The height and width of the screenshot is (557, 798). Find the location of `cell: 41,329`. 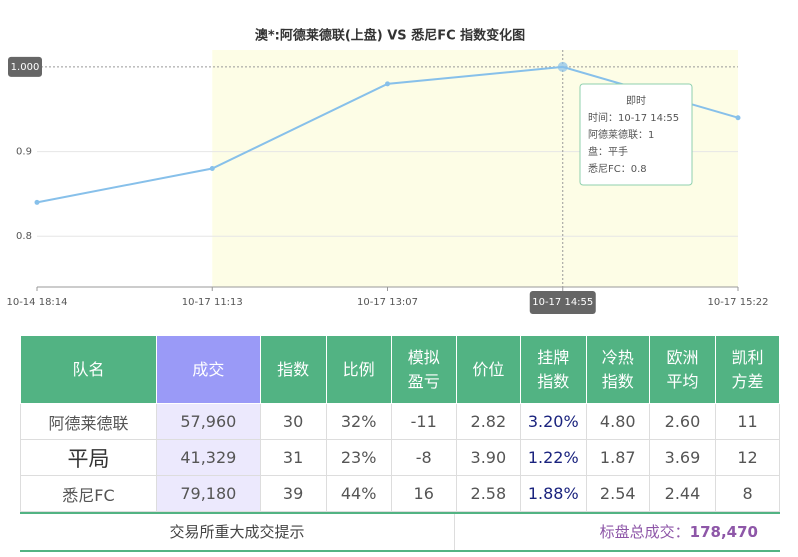

cell: 41,329 is located at coordinates (208, 457).